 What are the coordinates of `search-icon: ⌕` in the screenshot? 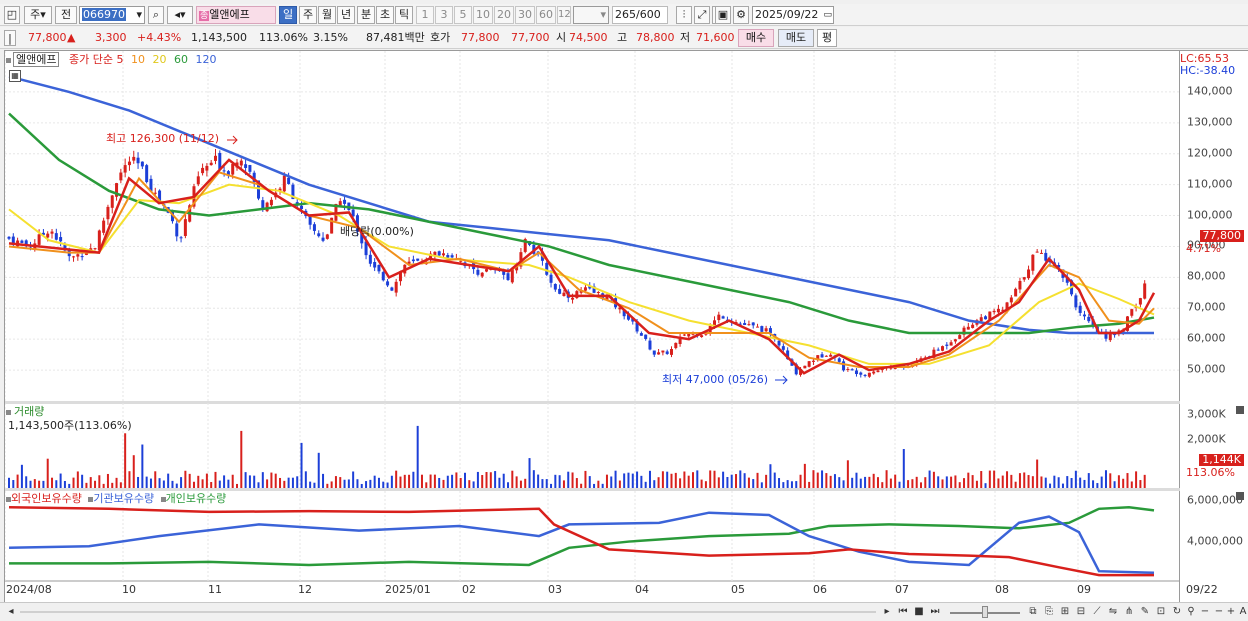 It's located at (156, 15).